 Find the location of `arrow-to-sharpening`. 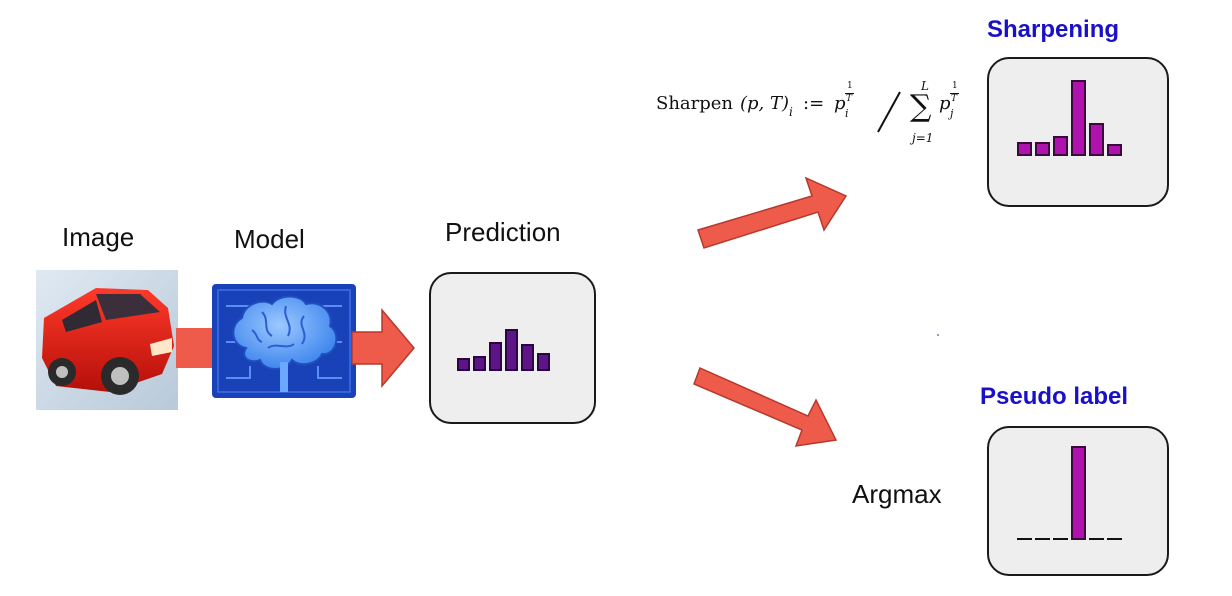

arrow-to-sharpening is located at coordinates (772, 212).